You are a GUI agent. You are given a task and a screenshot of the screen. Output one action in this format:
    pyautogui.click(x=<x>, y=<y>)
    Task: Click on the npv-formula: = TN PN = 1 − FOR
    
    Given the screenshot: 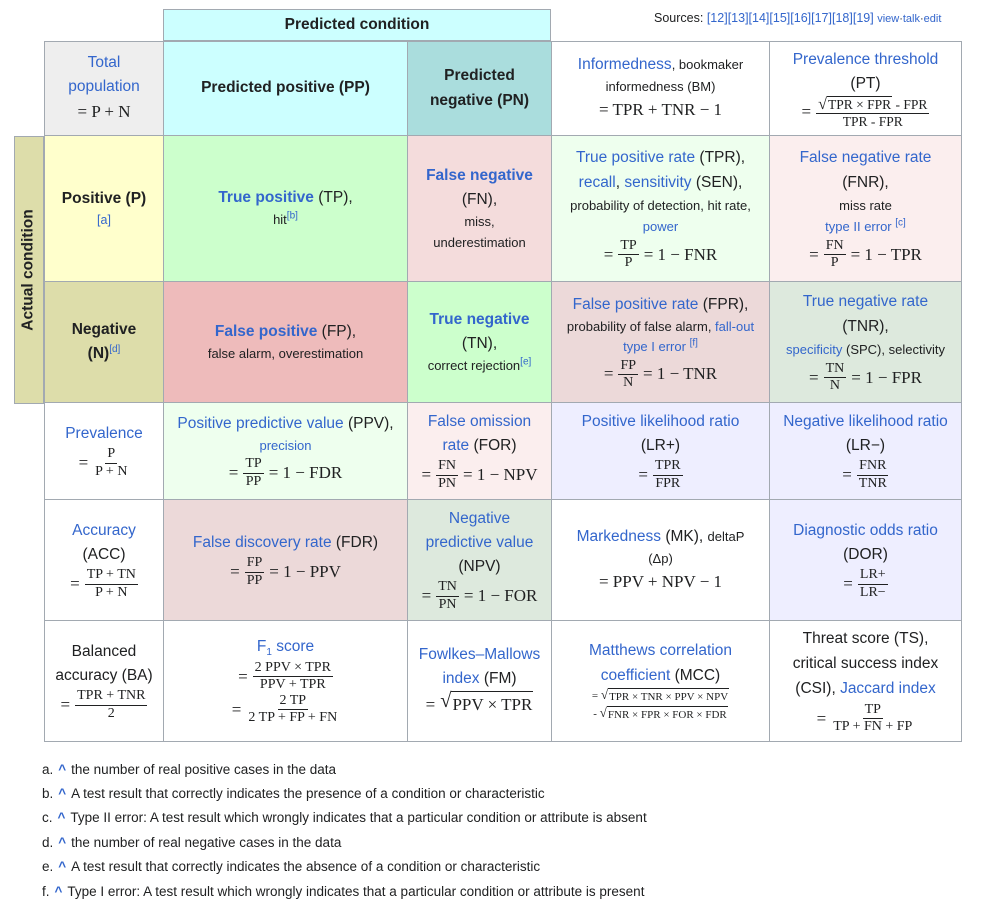 What is the action you would take?
    pyautogui.click(x=480, y=595)
    